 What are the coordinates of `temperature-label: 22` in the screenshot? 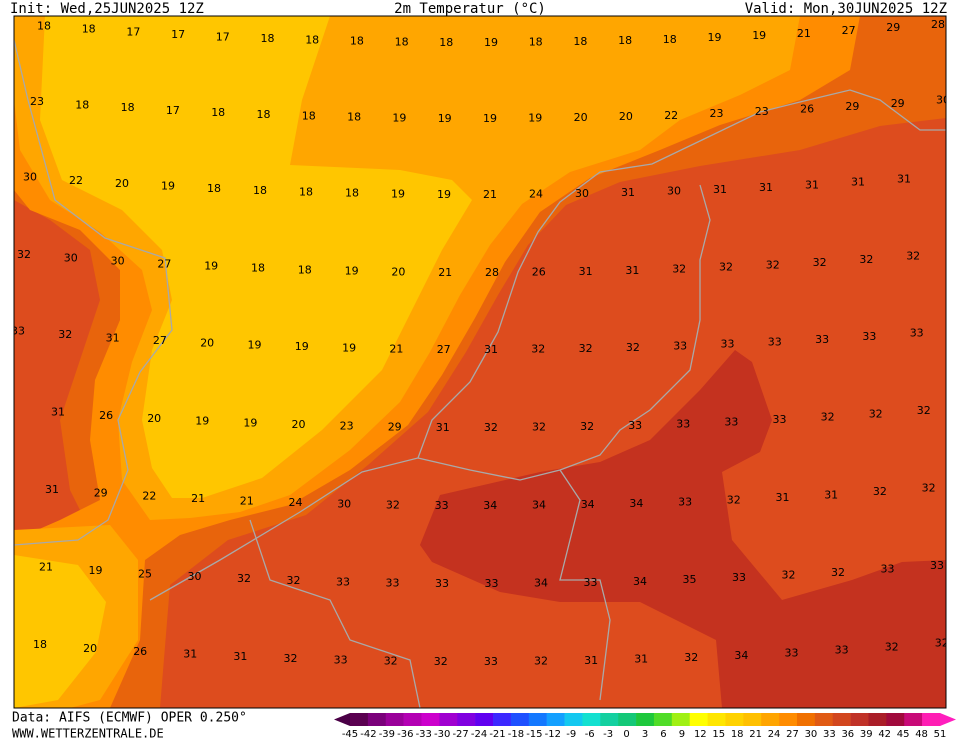 It's located at (76, 180).